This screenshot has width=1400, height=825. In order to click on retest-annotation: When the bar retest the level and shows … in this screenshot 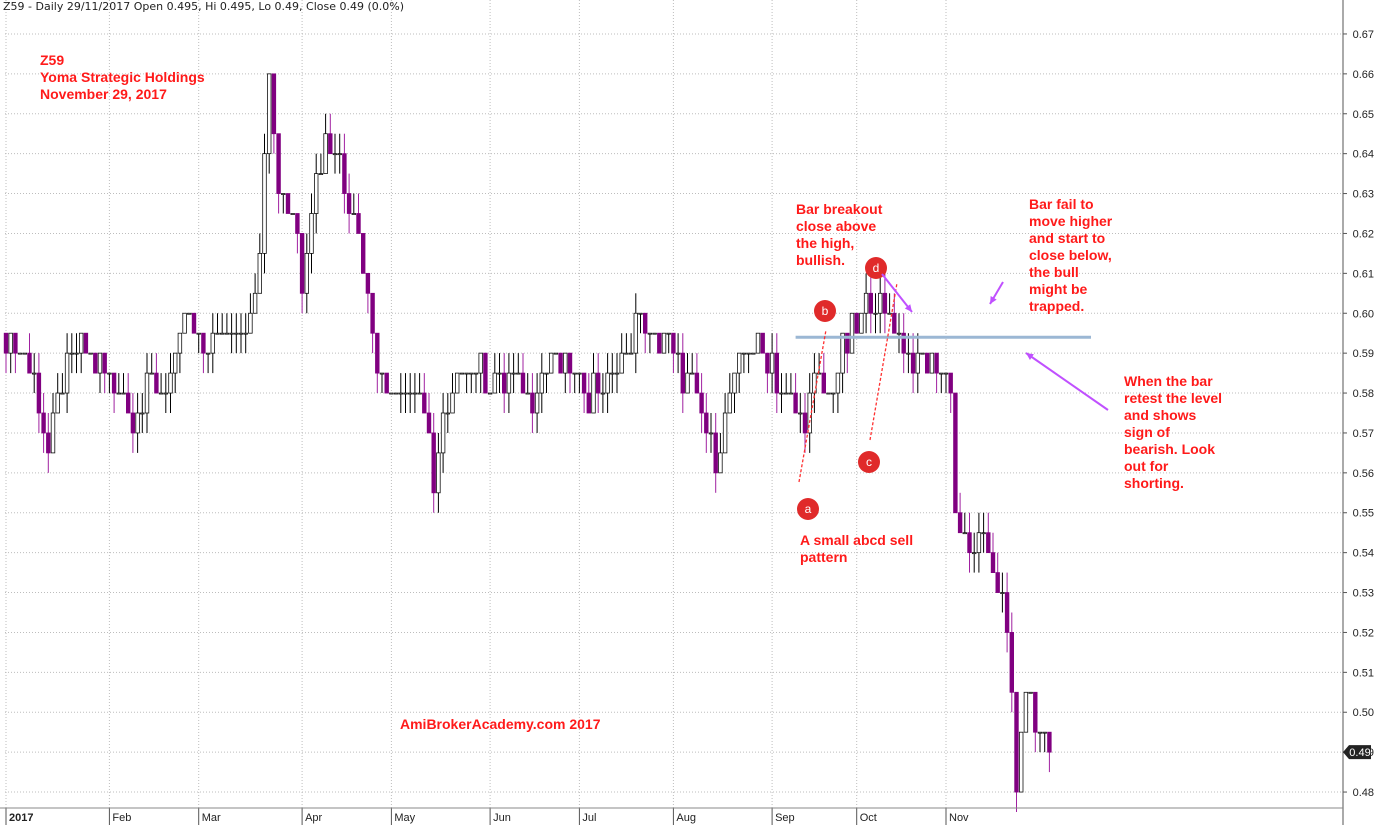, I will do `click(1173, 432)`.